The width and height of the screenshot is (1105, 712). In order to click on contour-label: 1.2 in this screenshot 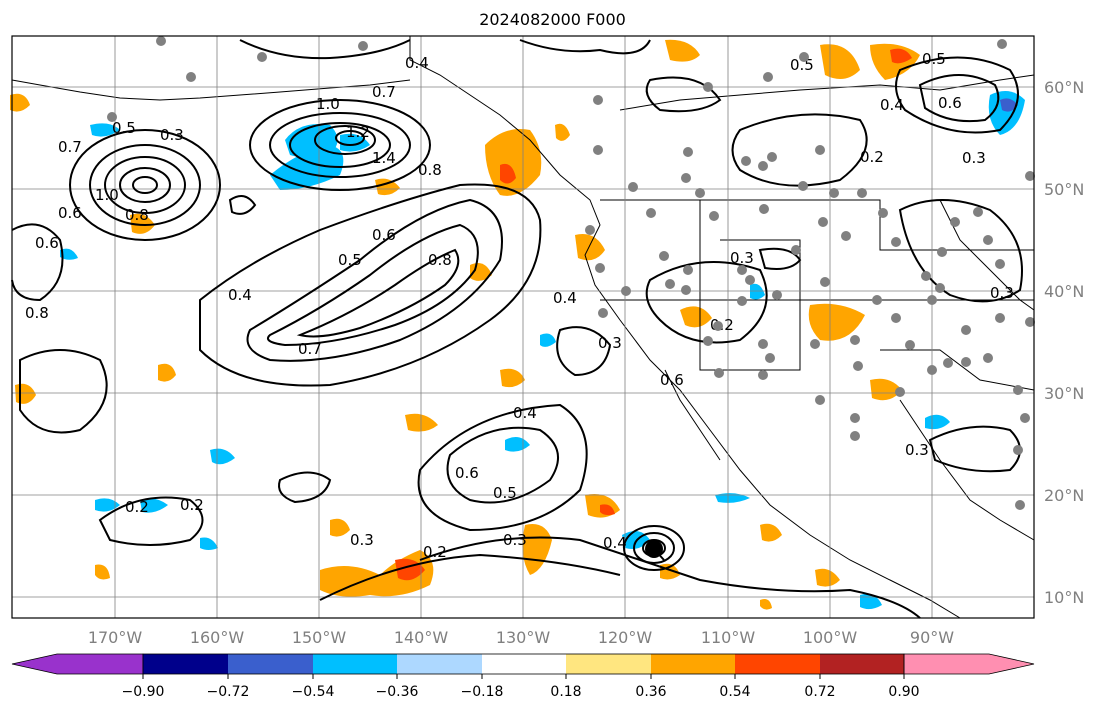, I will do `click(358, 132)`.